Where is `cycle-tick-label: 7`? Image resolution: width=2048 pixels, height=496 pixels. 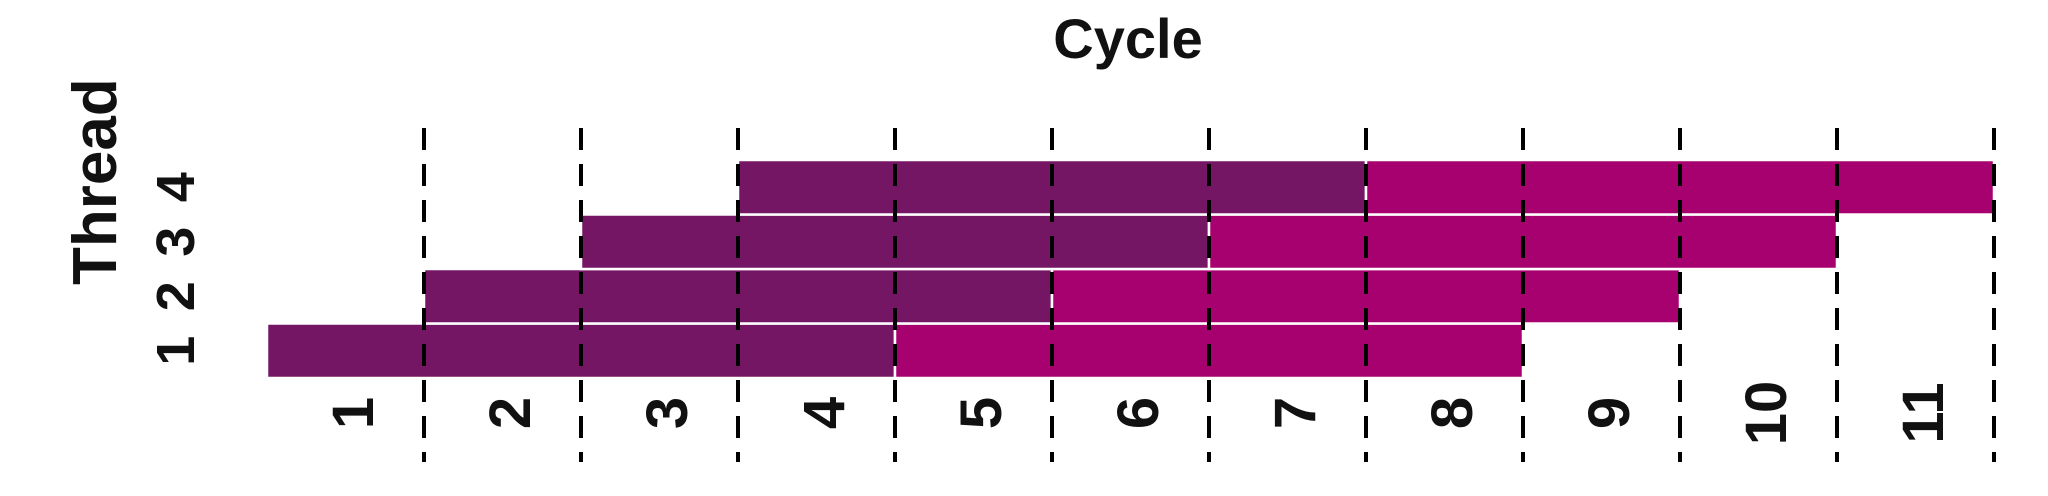
cycle-tick-label: 7 is located at coordinates (1295, 413).